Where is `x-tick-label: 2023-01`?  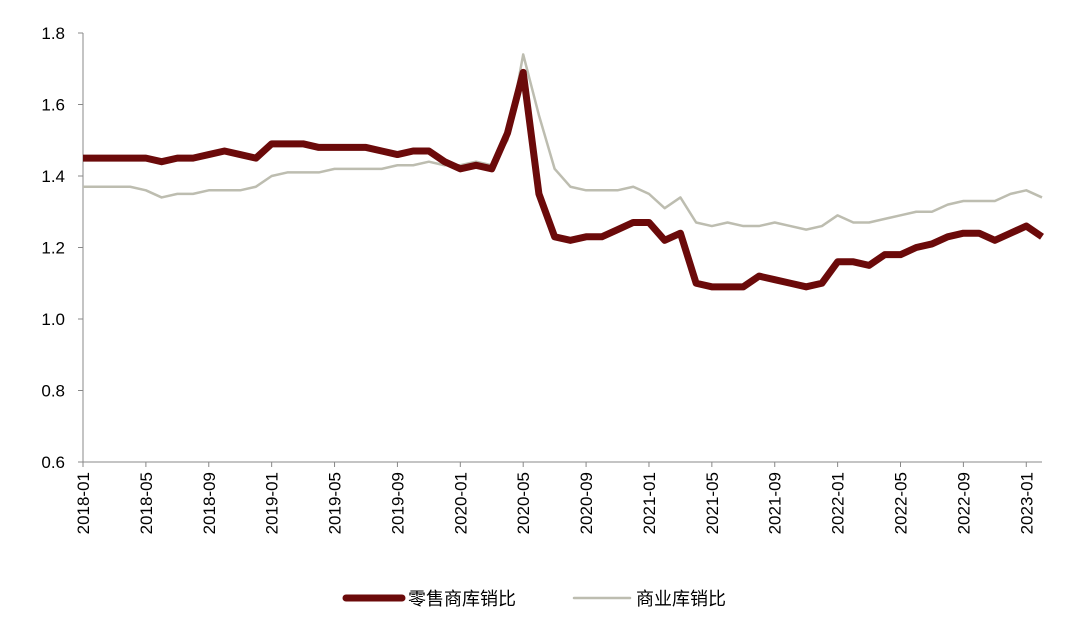 x-tick-label: 2023-01 is located at coordinates (1026, 503).